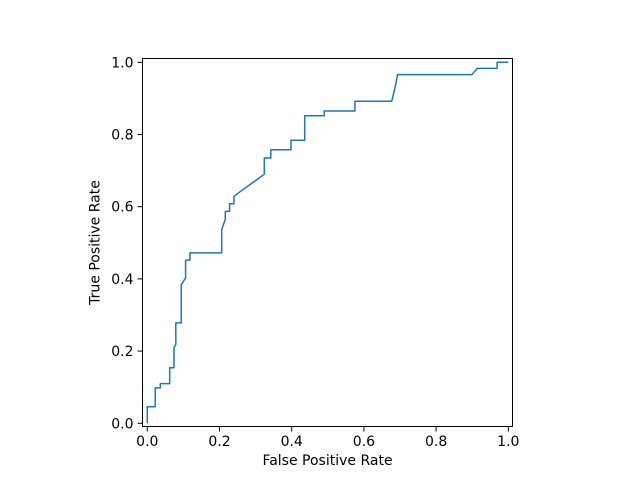 Image resolution: width=640 pixels, height=480 pixels. What do you see at coordinates (364, 442) in the screenshot?
I see `x-tick-label: 0.6` at bounding box center [364, 442].